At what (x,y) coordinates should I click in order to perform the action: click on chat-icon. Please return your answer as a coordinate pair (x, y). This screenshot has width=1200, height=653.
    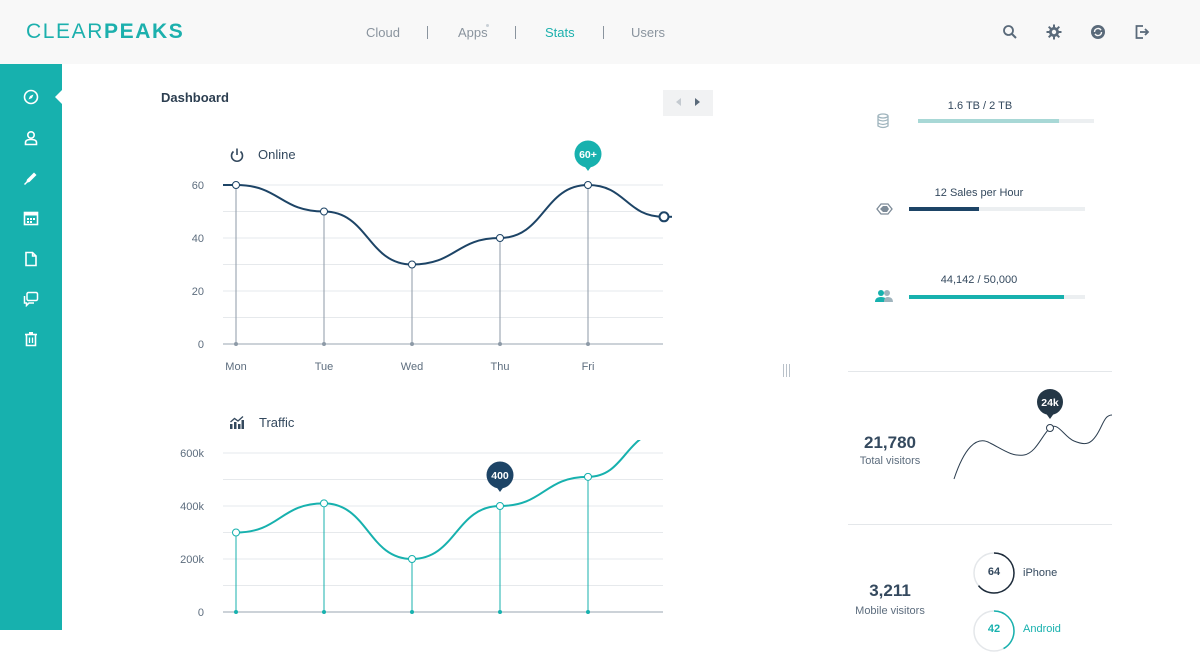
    Looking at the image, I should click on (31, 299).